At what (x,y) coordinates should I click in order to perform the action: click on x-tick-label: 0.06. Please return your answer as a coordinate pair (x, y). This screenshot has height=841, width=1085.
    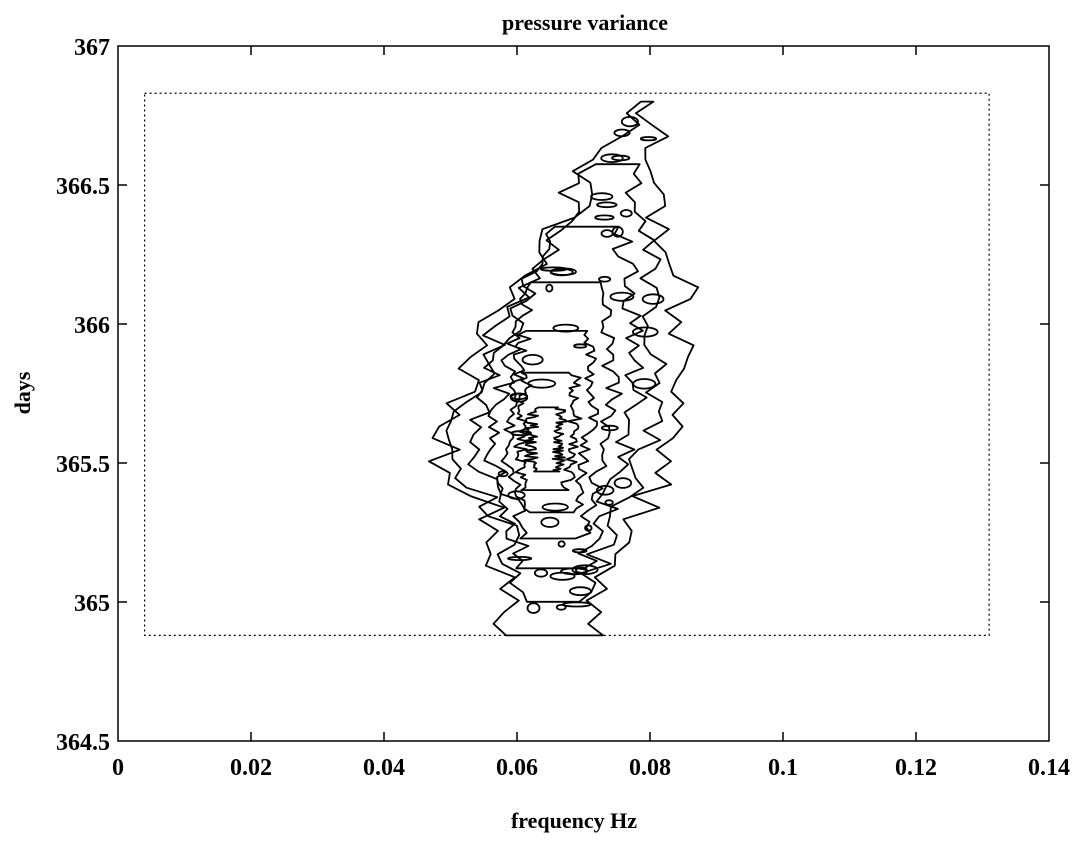
    Looking at the image, I should click on (517, 768).